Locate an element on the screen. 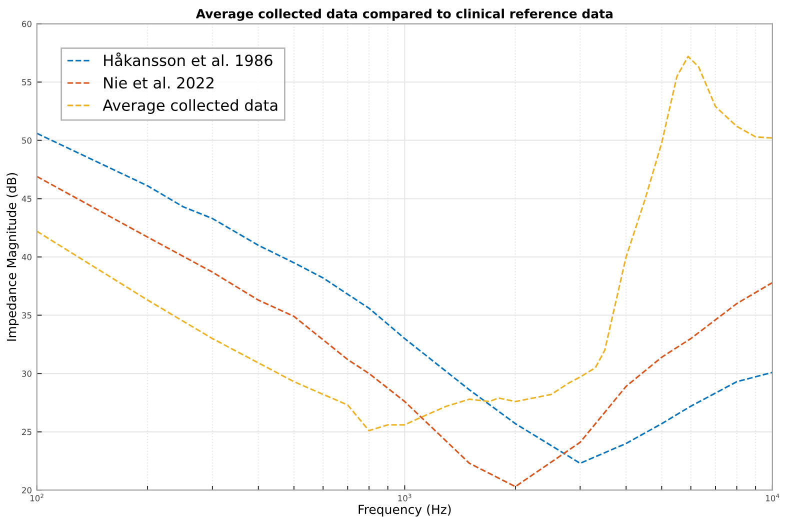 The image size is (785, 517). y-tick-label: 25 is located at coordinates (27, 432).